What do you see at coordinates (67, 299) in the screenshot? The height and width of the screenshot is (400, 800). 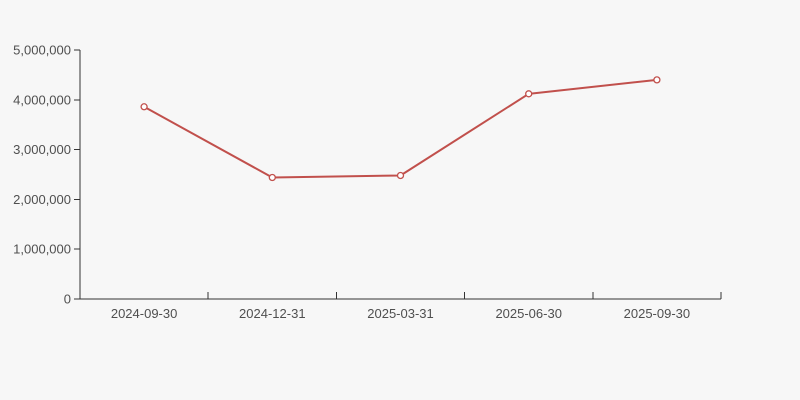 I see `y-axis-tick-label: 0` at bounding box center [67, 299].